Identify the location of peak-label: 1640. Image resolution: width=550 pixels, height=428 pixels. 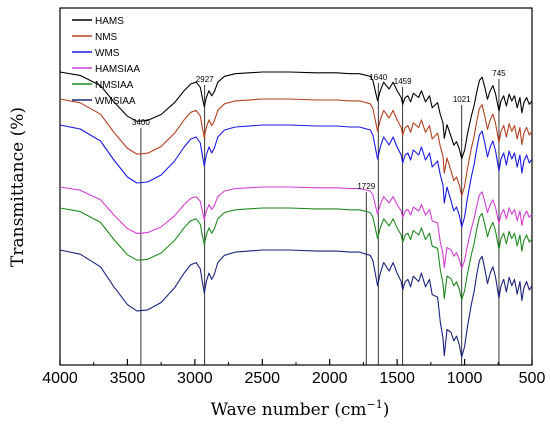
(378, 77).